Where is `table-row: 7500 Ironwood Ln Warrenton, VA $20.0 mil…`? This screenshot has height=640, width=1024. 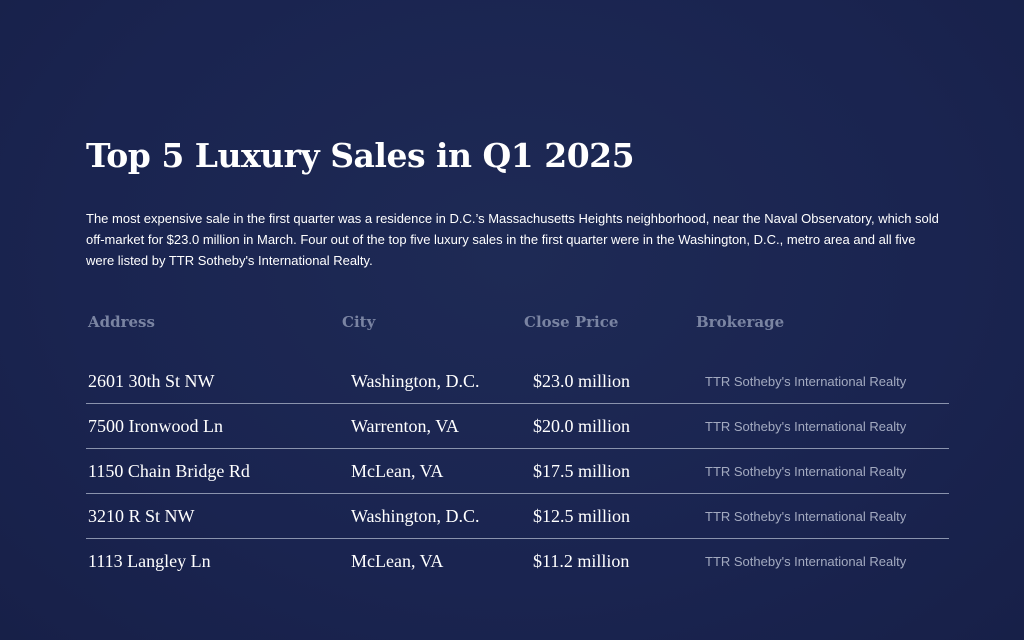
table-row: 7500 Ironwood Ln Warrenton, VA $20.0 mil… is located at coordinates (517, 426).